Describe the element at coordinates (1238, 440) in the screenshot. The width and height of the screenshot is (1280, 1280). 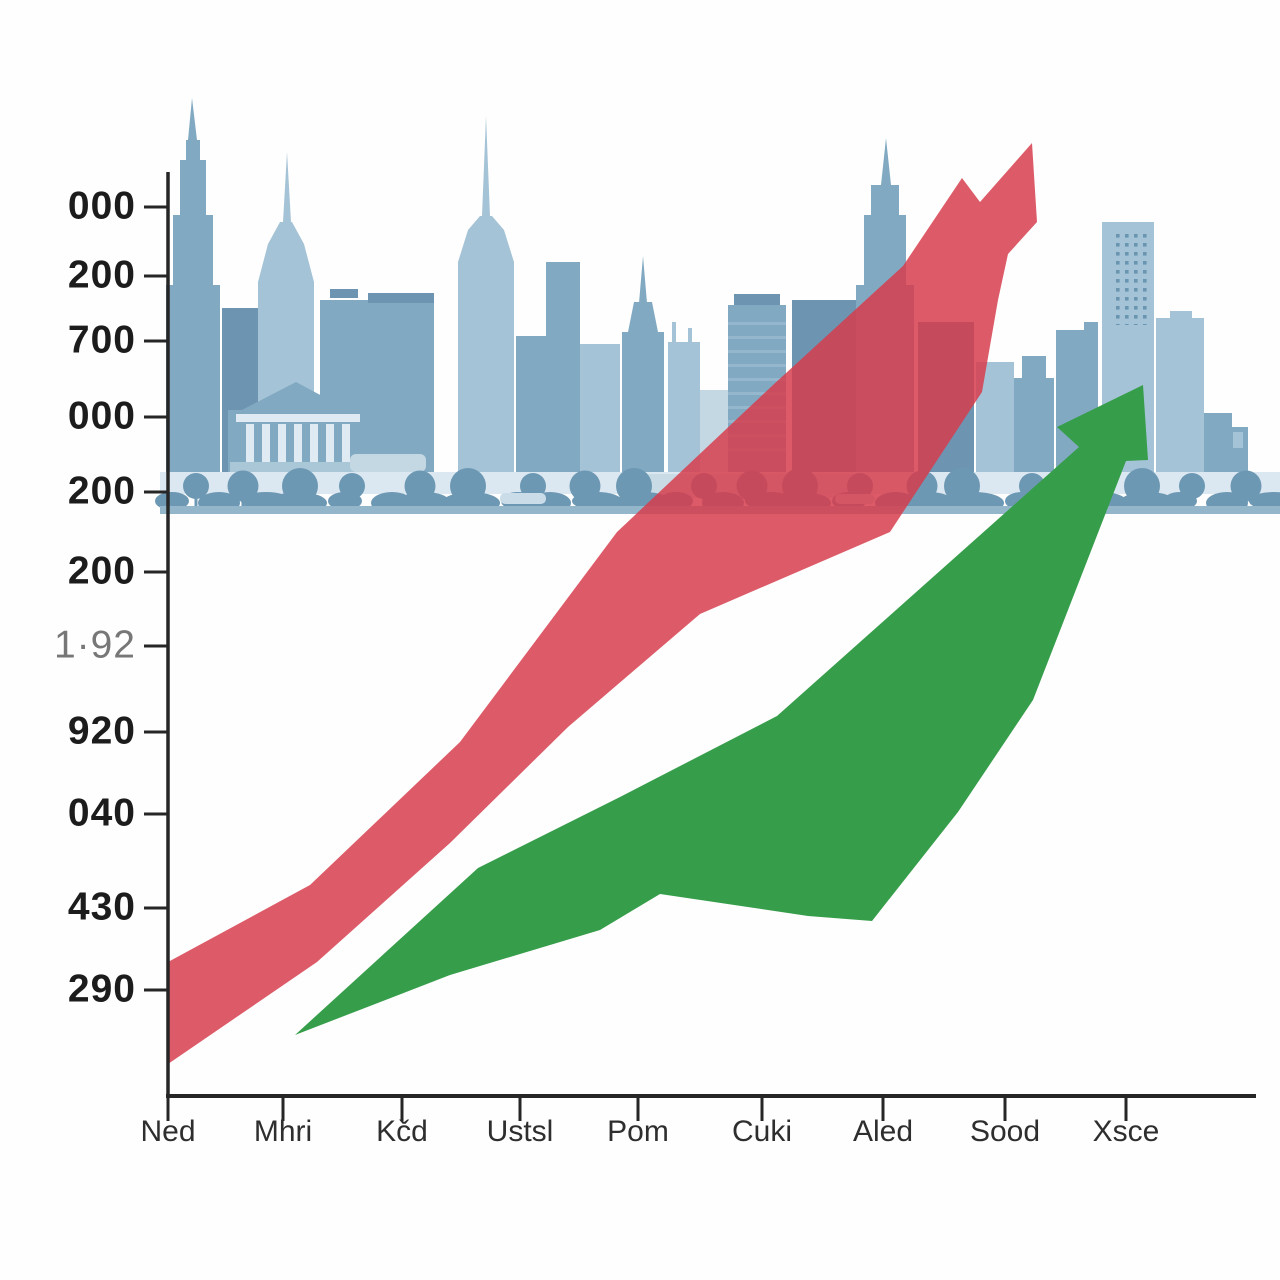
I see `annex-window` at that location.